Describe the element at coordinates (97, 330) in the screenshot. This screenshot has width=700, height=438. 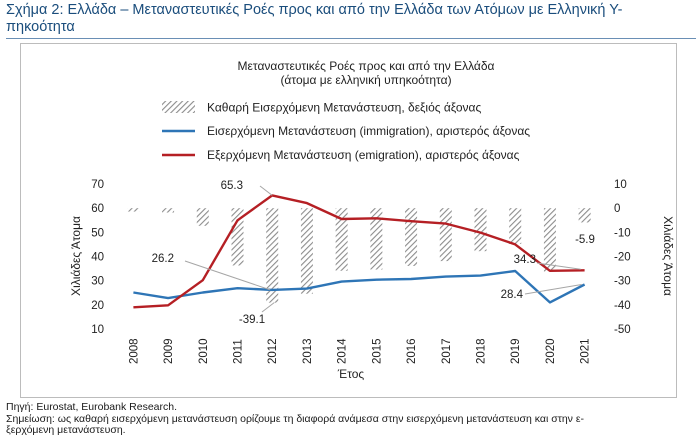
I see `y-tick-left-10: 10` at that location.